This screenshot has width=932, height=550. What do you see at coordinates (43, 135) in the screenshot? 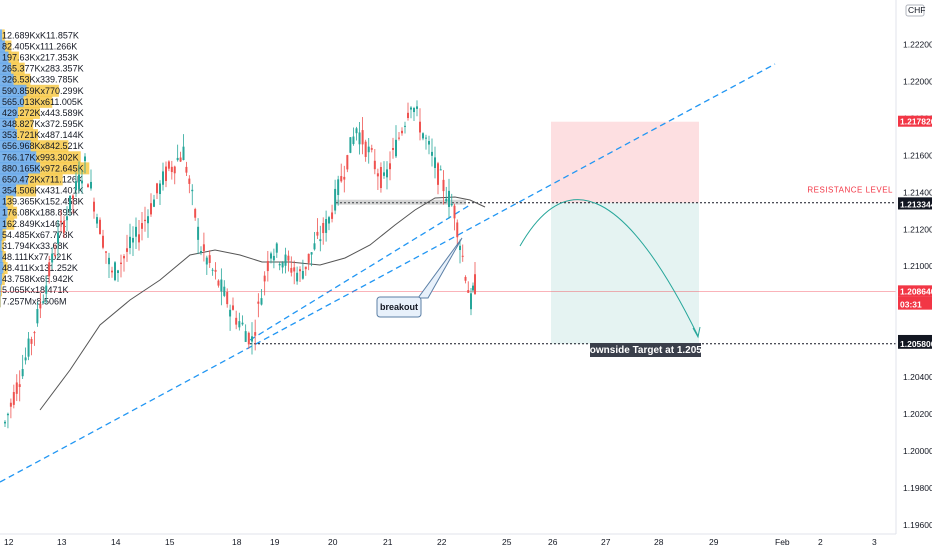
I see `volume-profile-label: 353.721Kx487.144K` at bounding box center [43, 135].